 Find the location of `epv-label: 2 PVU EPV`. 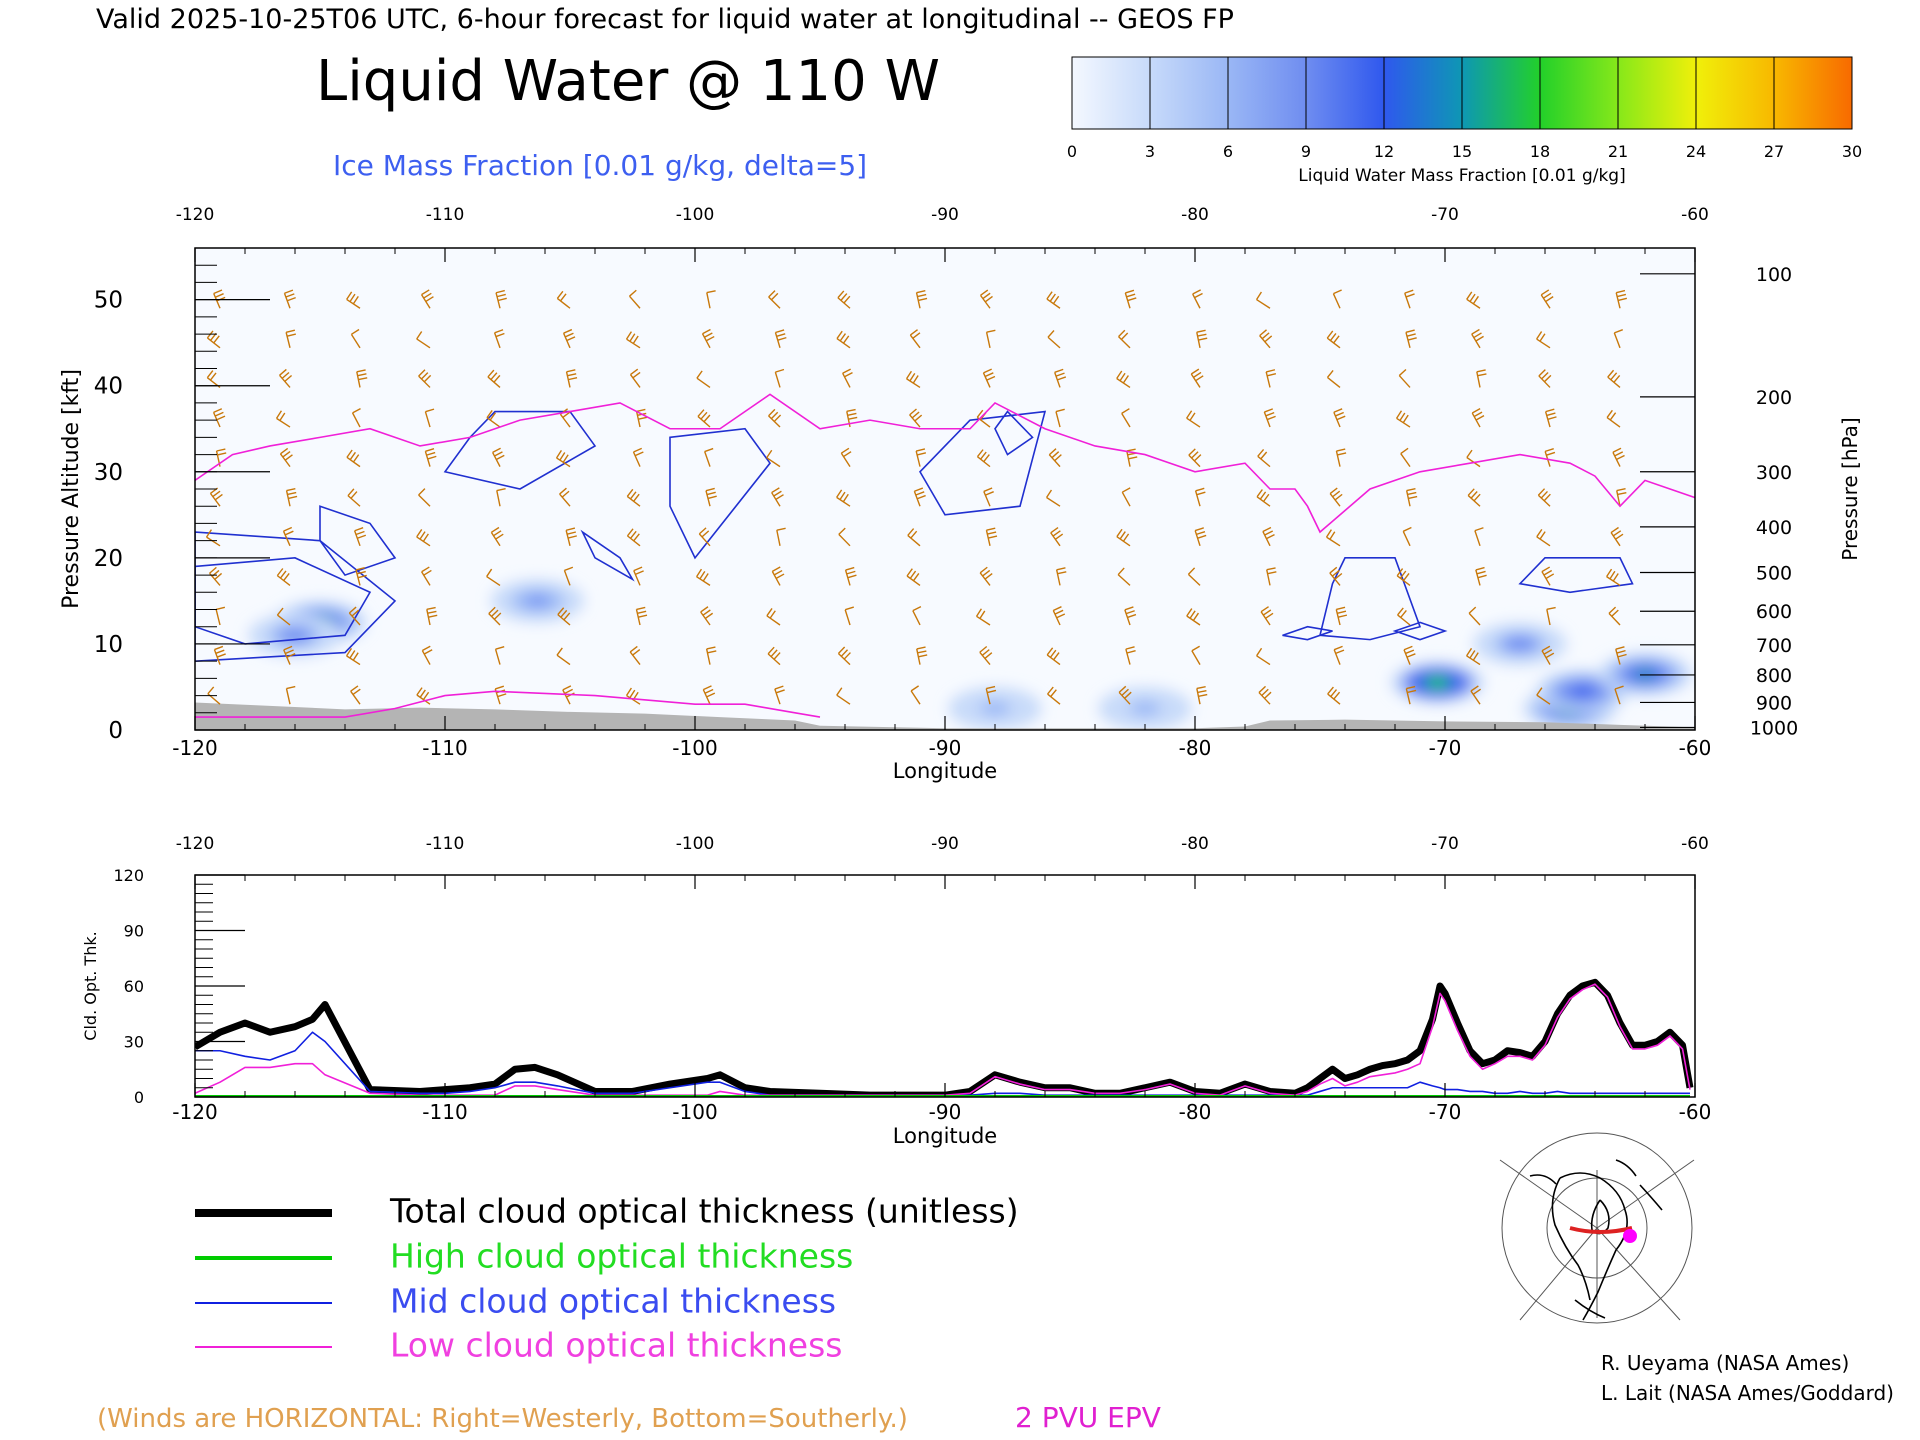

epv-label: 2 PVU EPV is located at coordinates (1088, 1417).